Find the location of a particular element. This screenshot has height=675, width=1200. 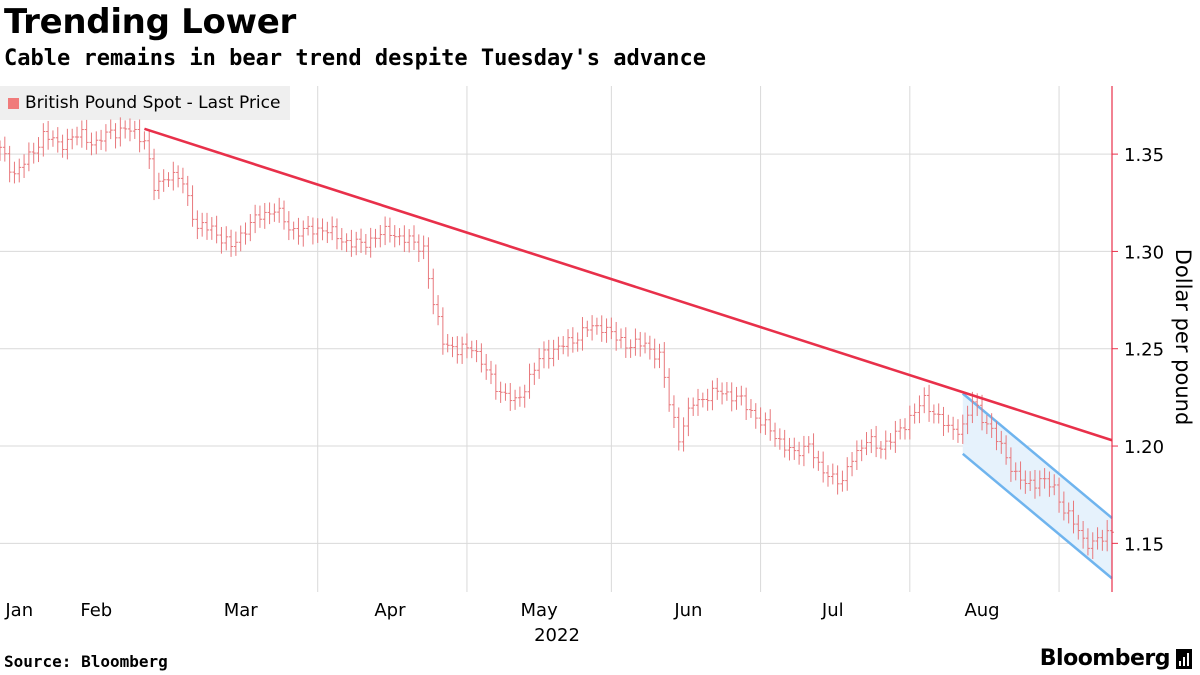

x-tick-label: Mar is located at coordinates (241, 610).